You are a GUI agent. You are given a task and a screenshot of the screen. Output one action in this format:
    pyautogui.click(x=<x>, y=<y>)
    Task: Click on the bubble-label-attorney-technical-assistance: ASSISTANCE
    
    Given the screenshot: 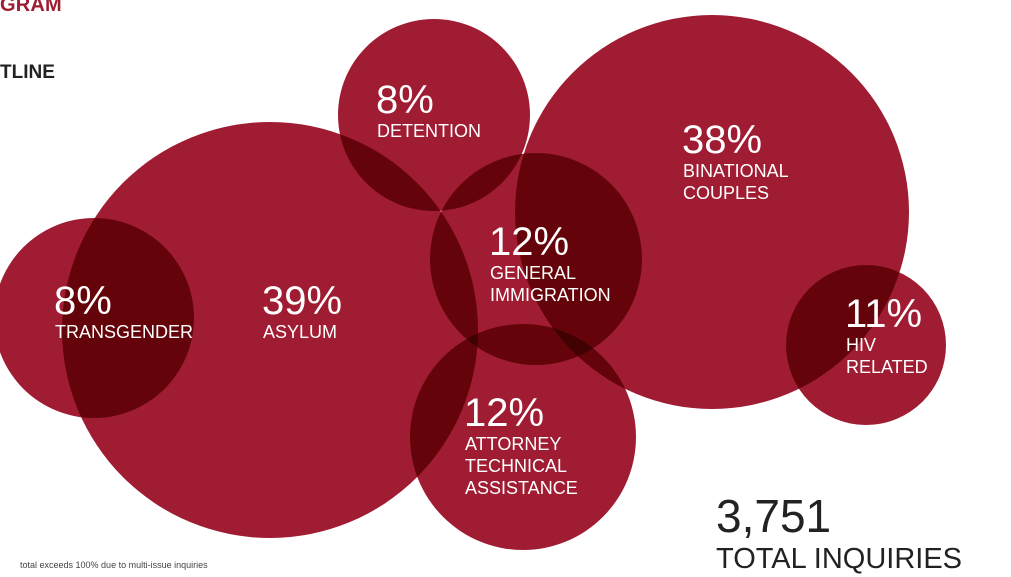 What is the action you would take?
    pyautogui.click(x=521, y=488)
    